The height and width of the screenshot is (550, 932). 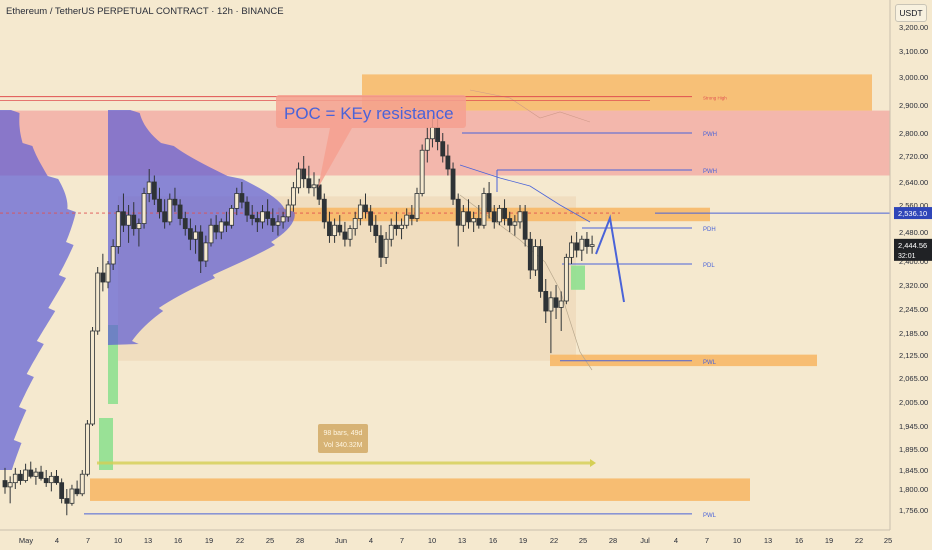 I want to click on measure-box, so click(x=343, y=438).